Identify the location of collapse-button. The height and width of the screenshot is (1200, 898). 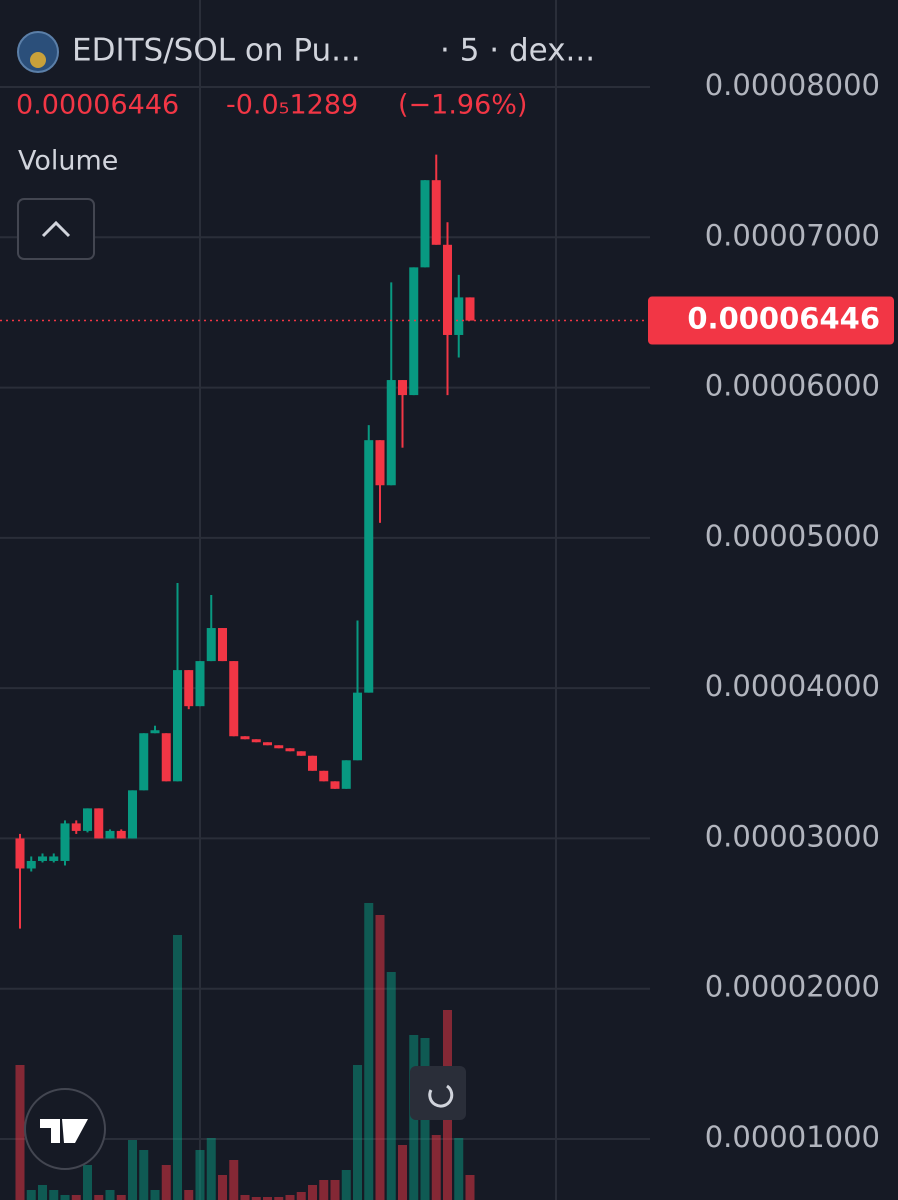
(56, 229).